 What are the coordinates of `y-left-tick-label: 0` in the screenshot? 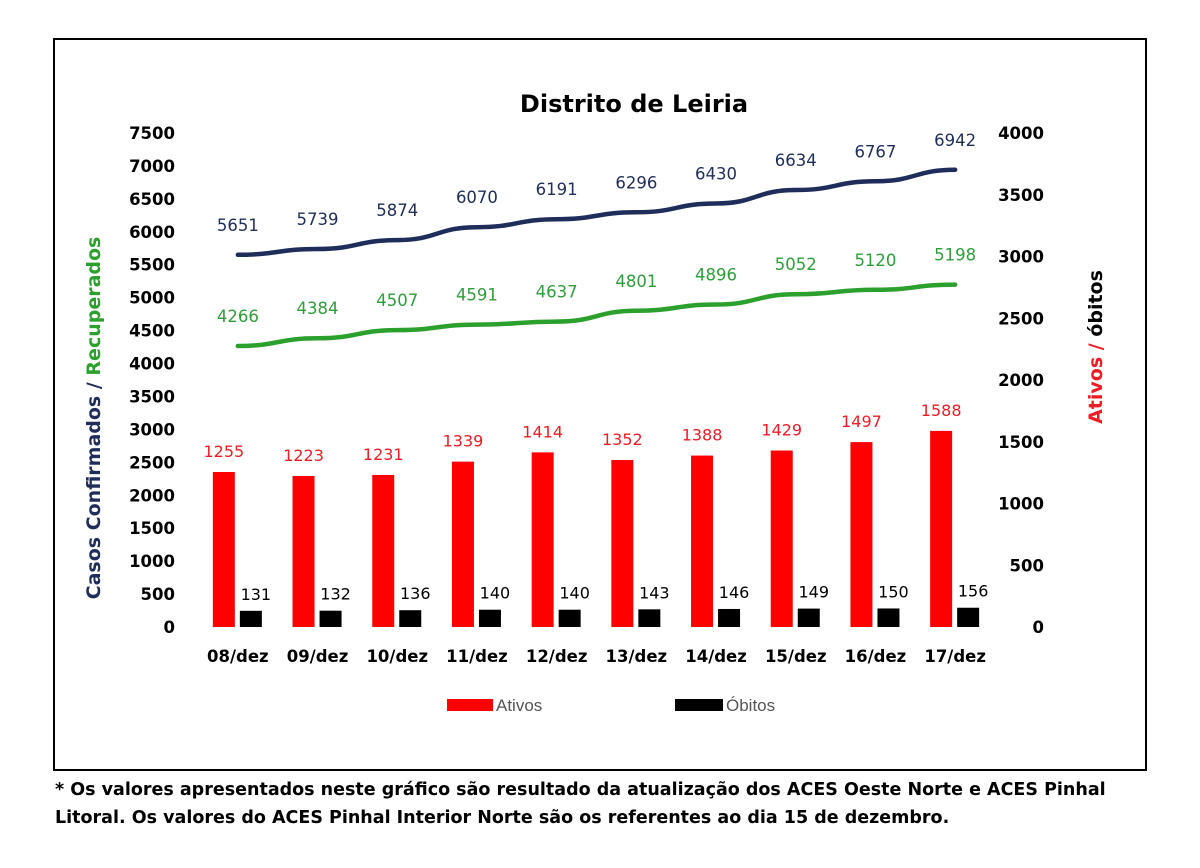 It's located at (169, 627).